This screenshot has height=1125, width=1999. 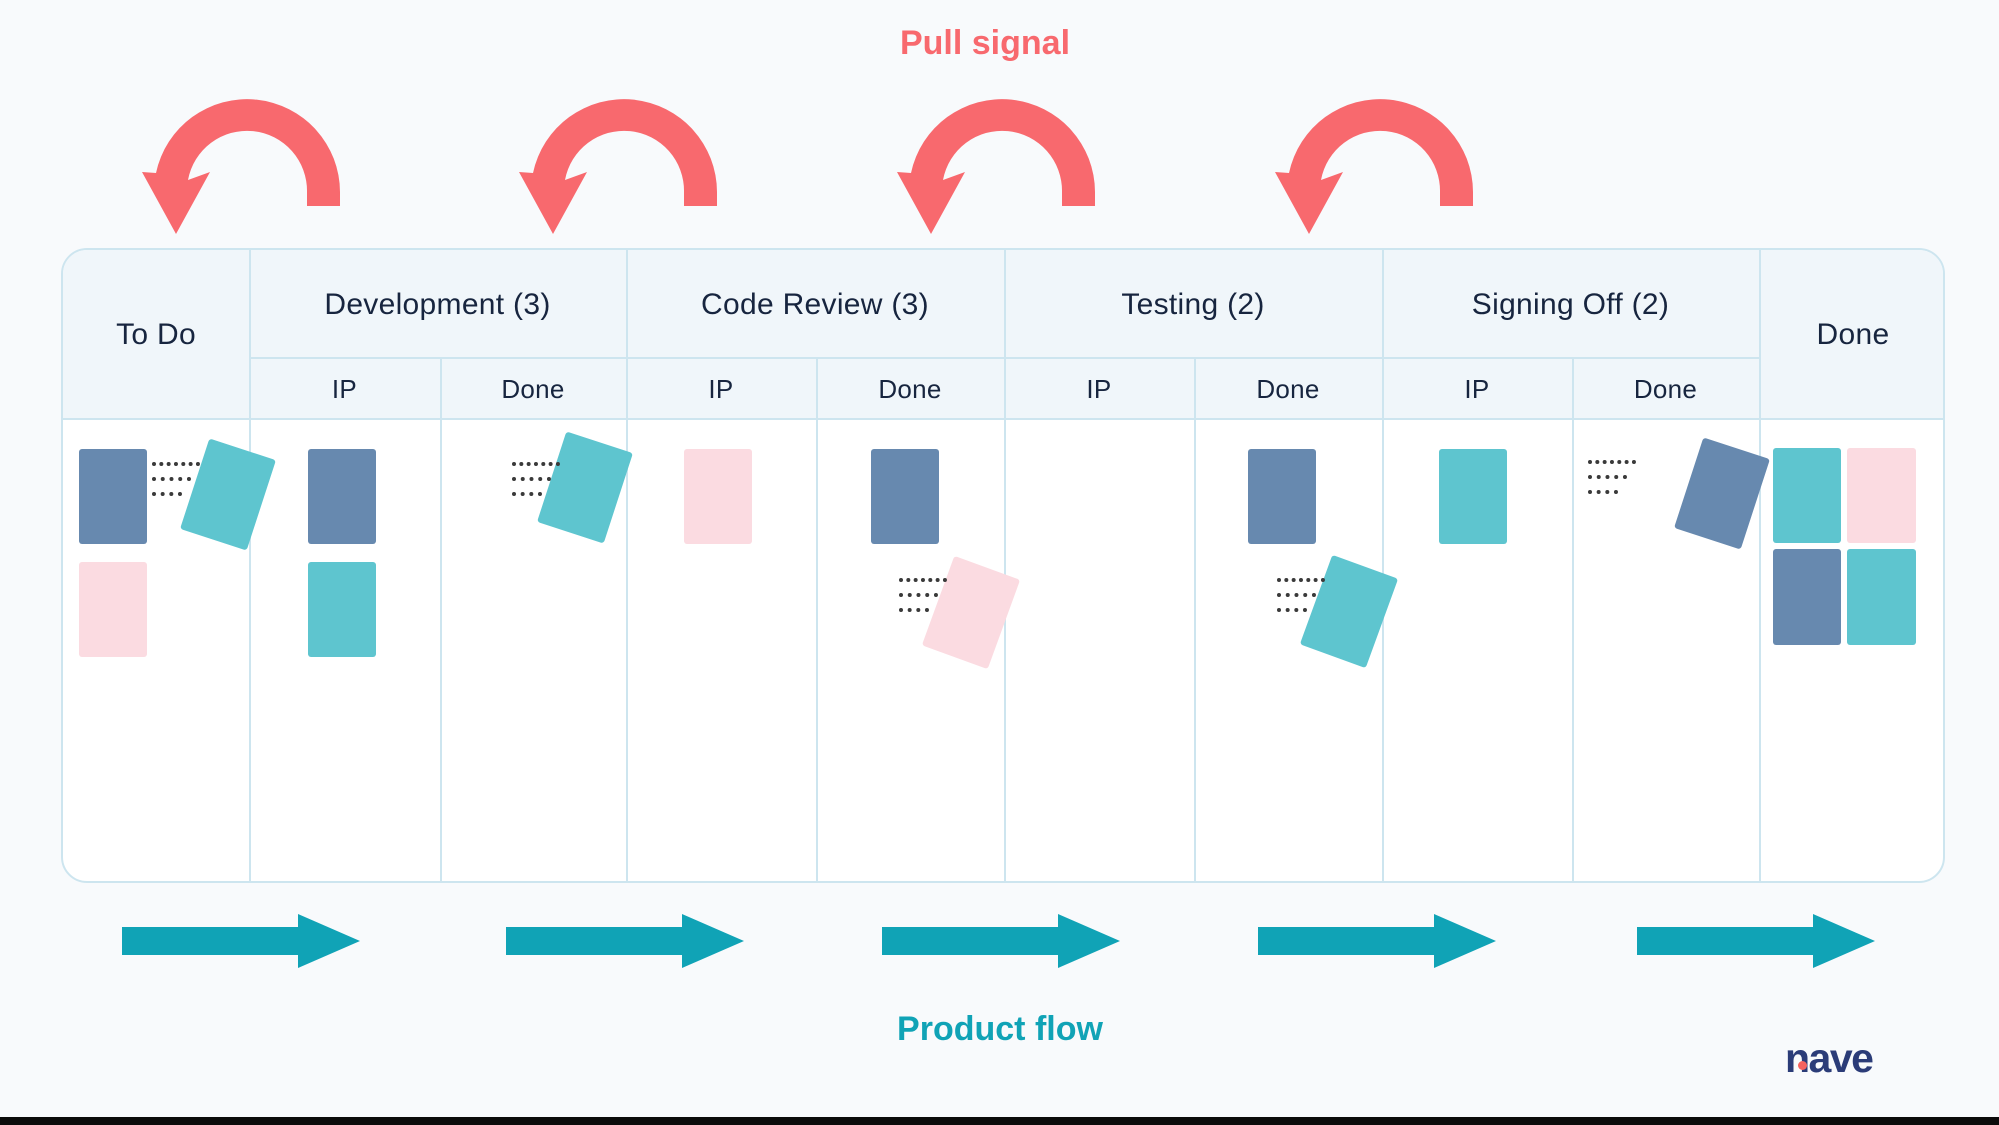 What do you see at coordinates (718, 496) in the screenshot?
I see `card-pink-code-review-ip` at bounding box center [718, 496].